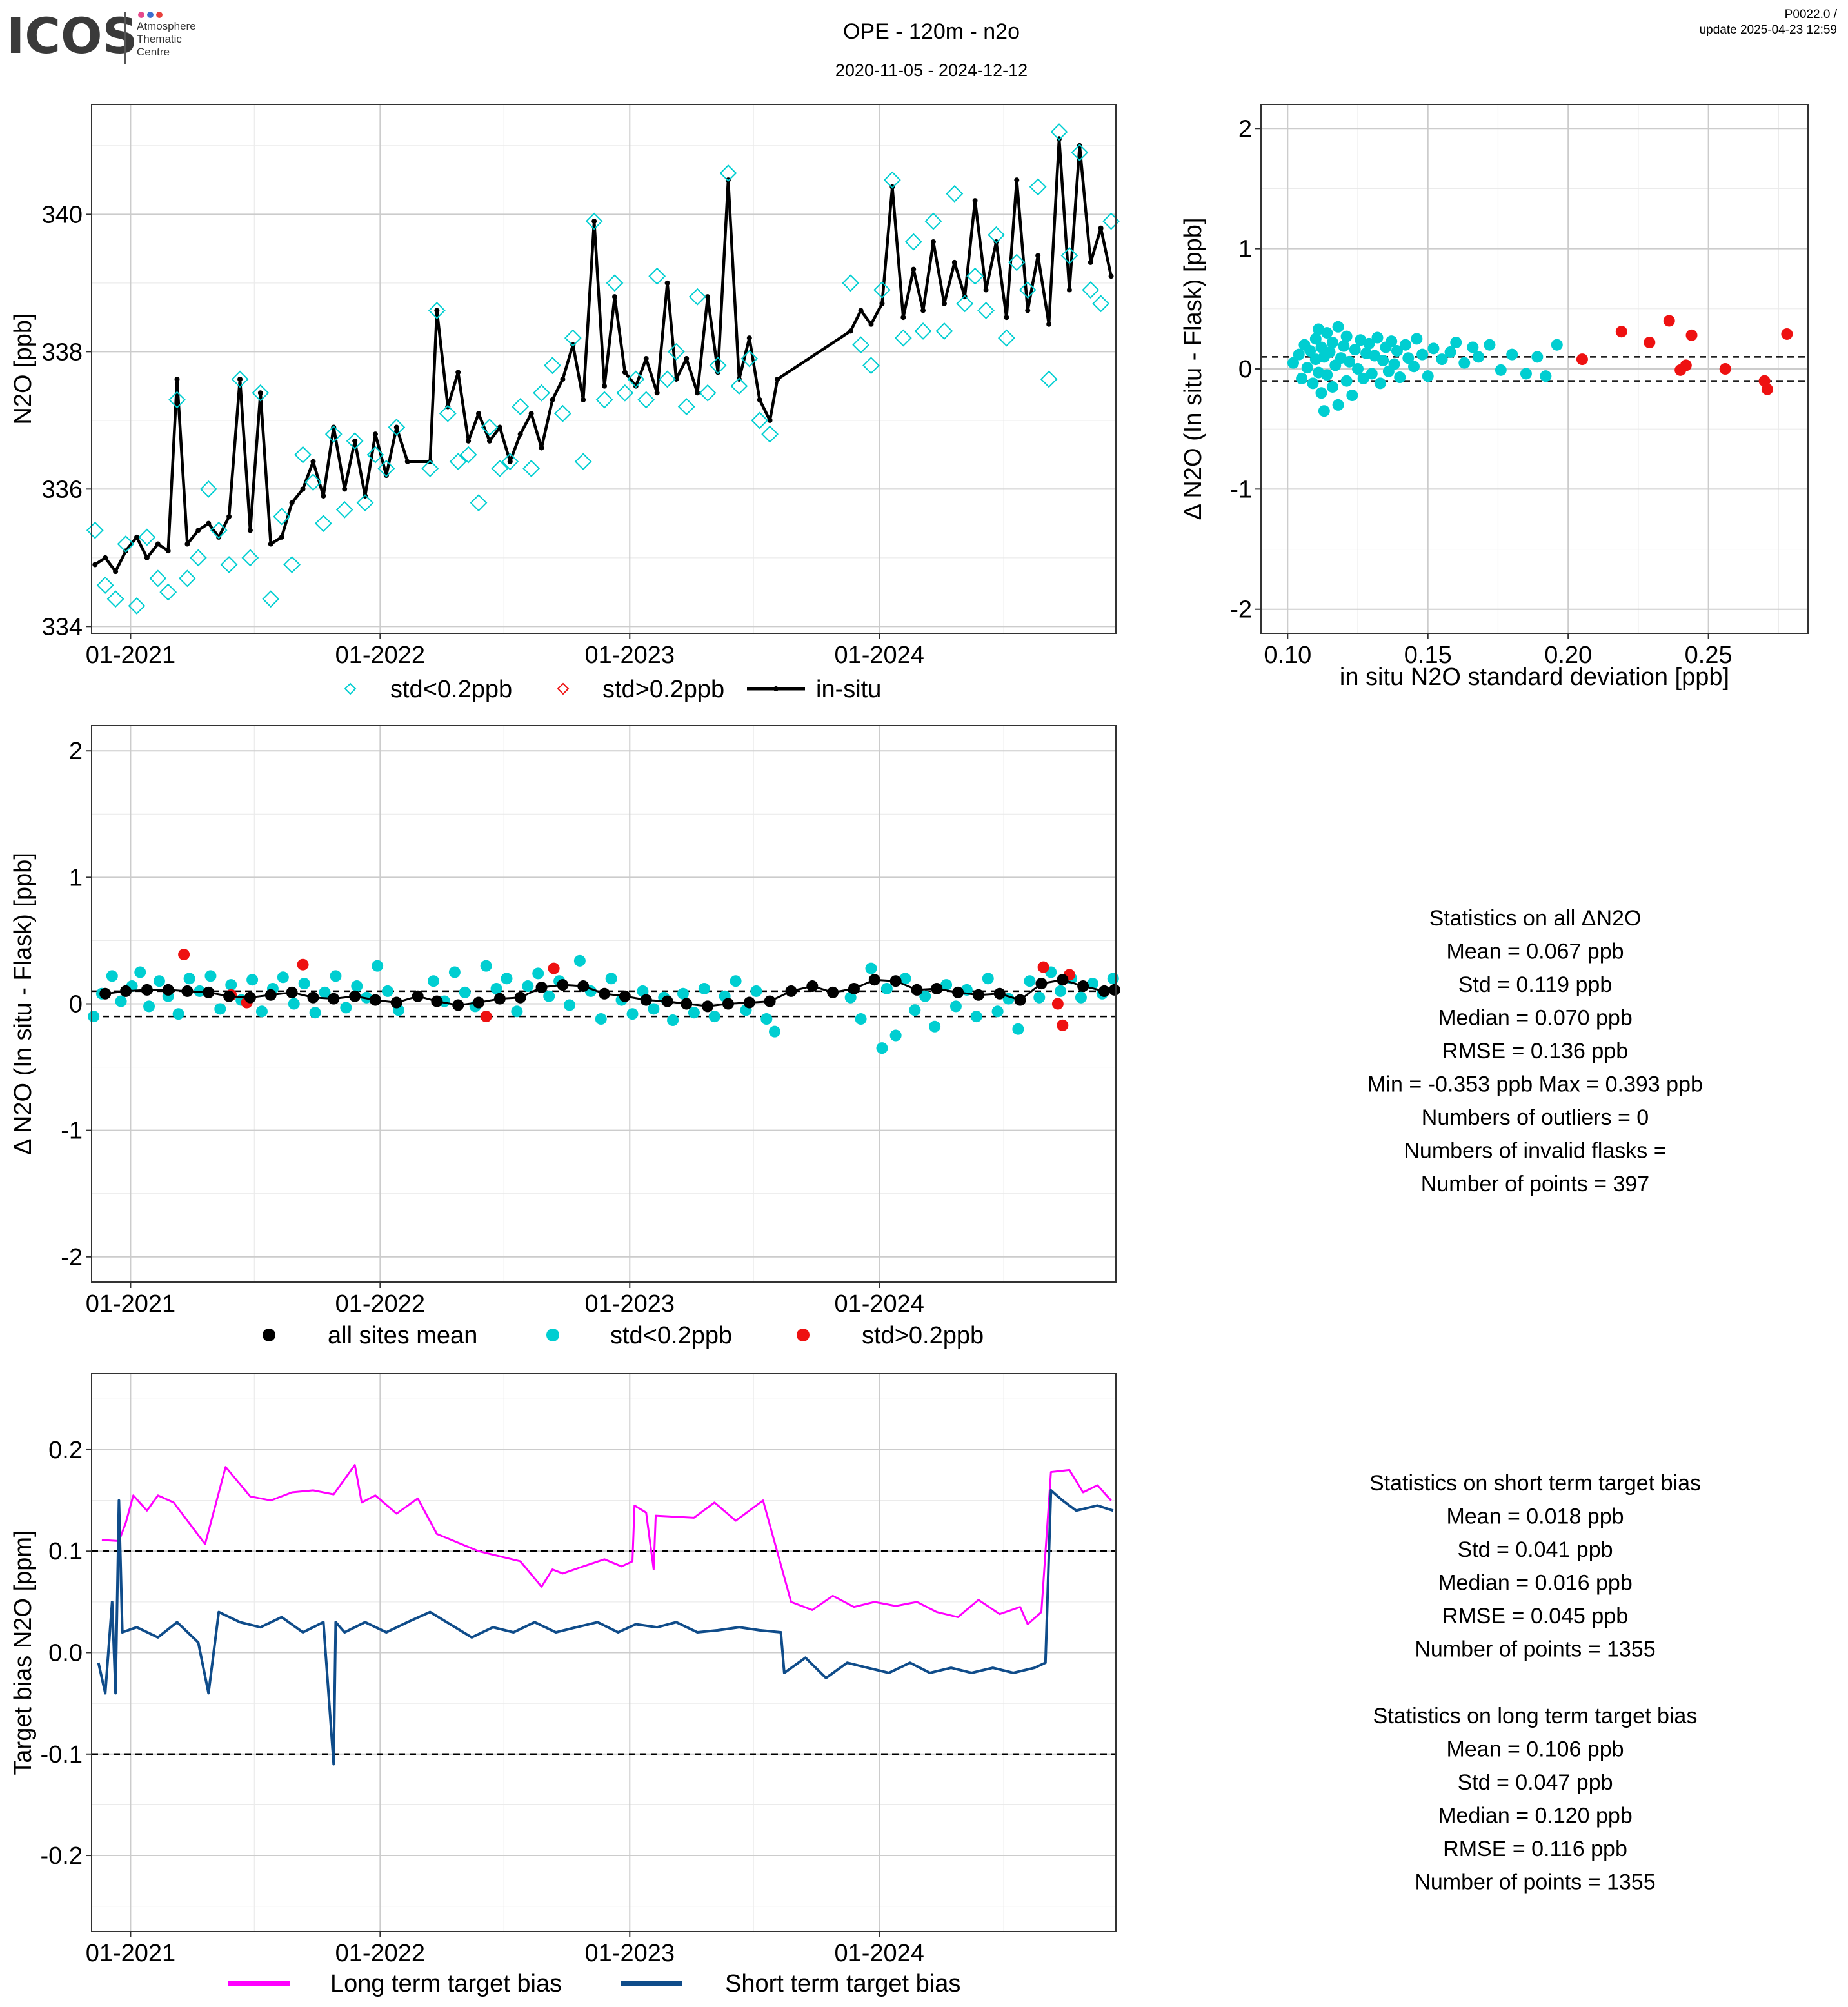 This screenshot has width=1848, height=2007. Describe the element at coordinates (63, 214) in the screenshot. I see `p1-ytick-label: 340` at that location.